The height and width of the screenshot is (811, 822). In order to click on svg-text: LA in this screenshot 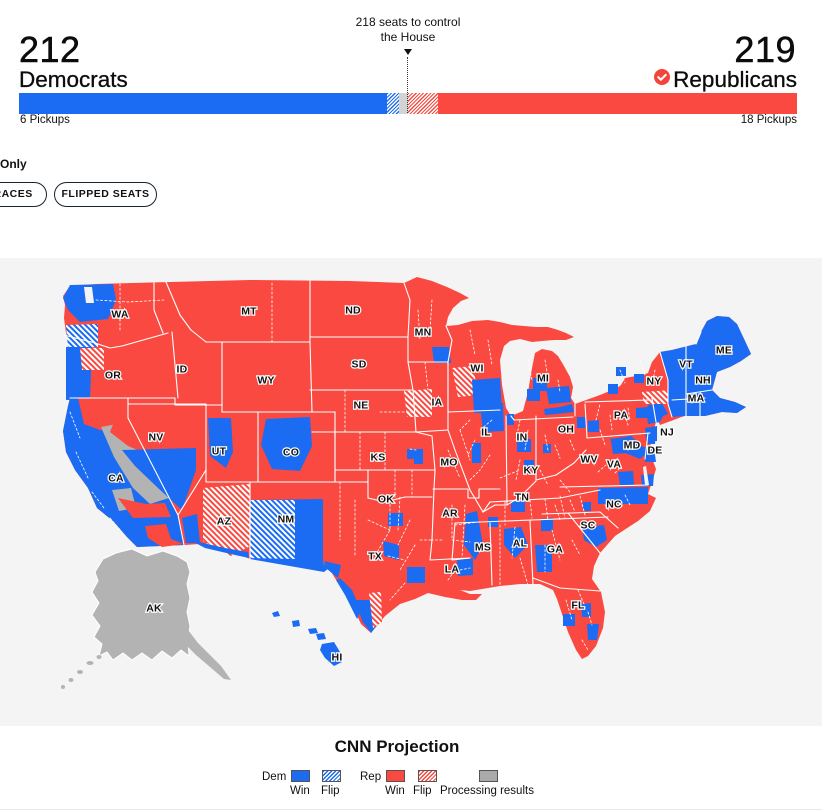, I will do `click(452, 570)`.